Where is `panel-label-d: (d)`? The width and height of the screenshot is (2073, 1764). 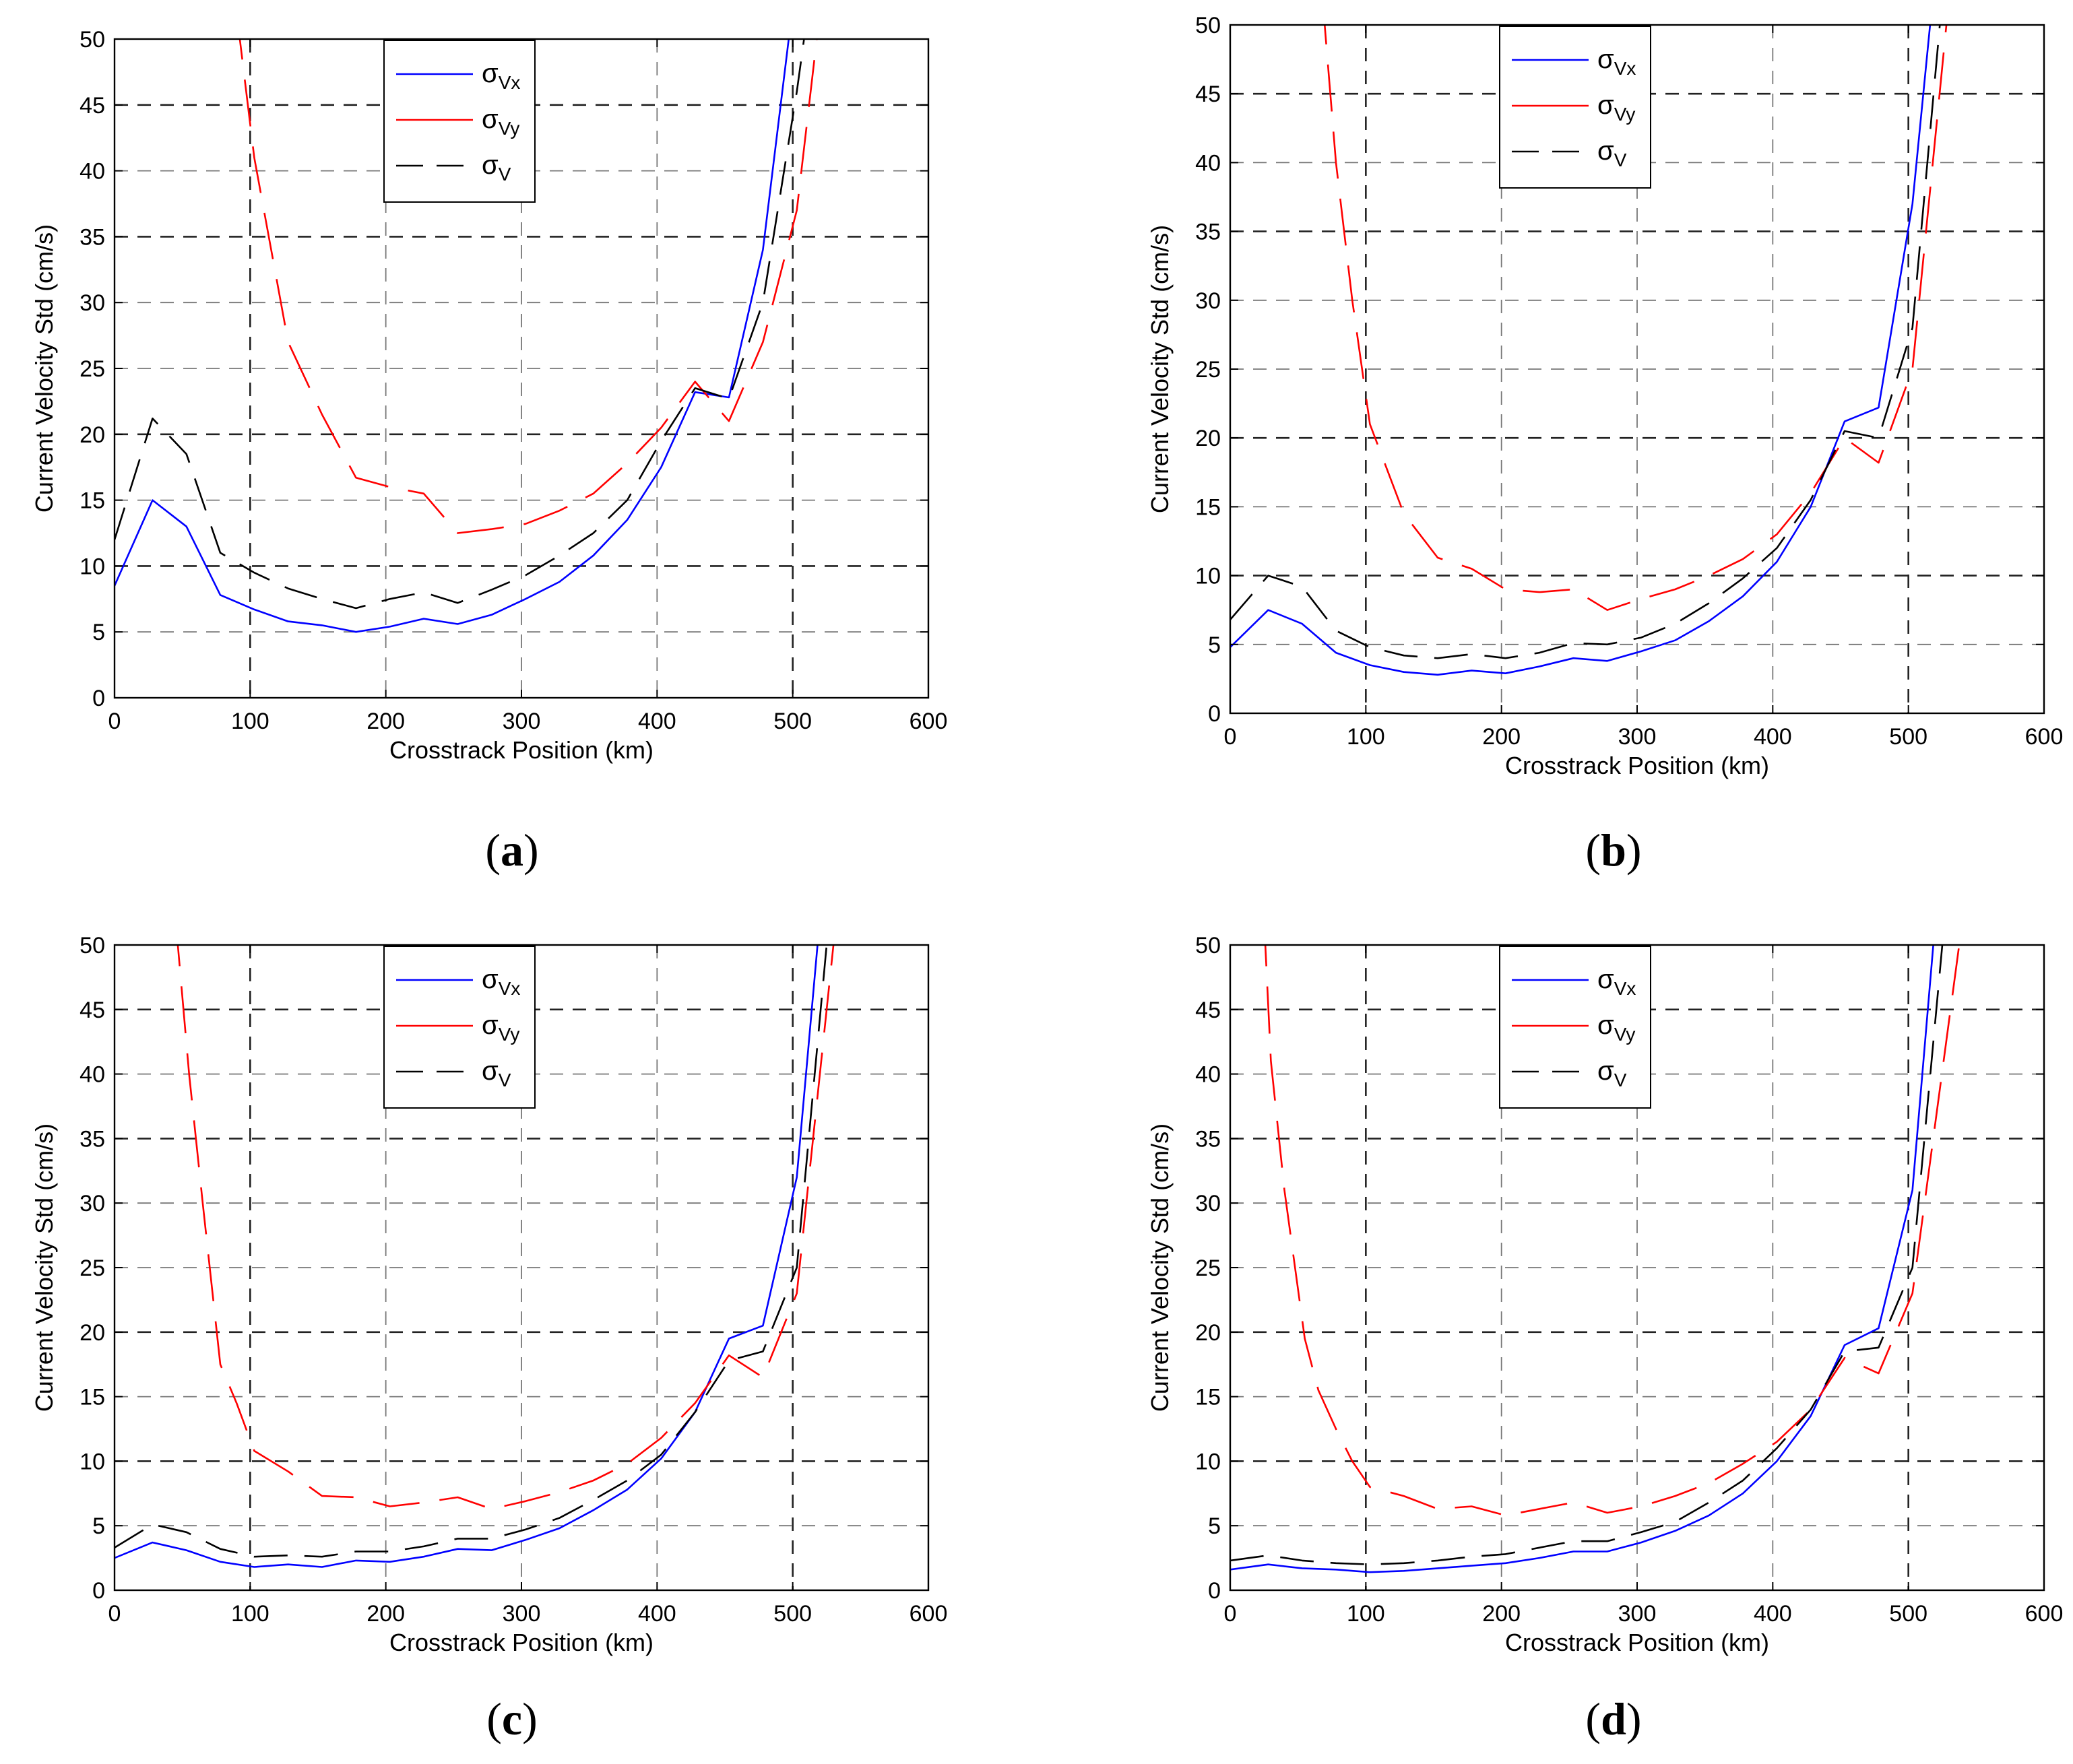 panel-label-d: (d) is located at coordinates (1613, 1718).